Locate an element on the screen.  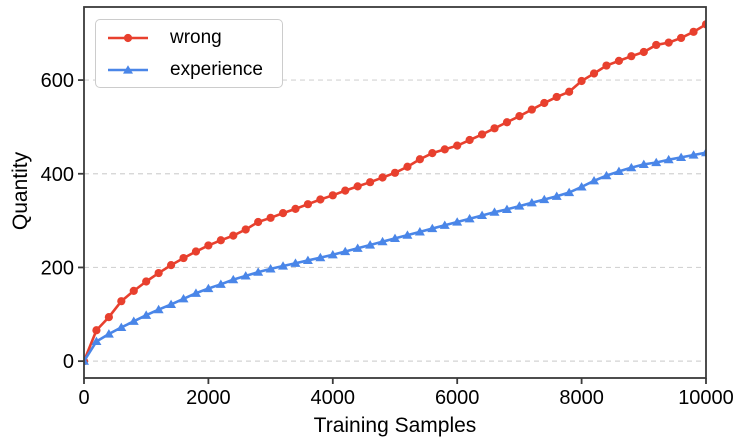
x-tick-label-0: 0 is located at coordinates (83, 398).